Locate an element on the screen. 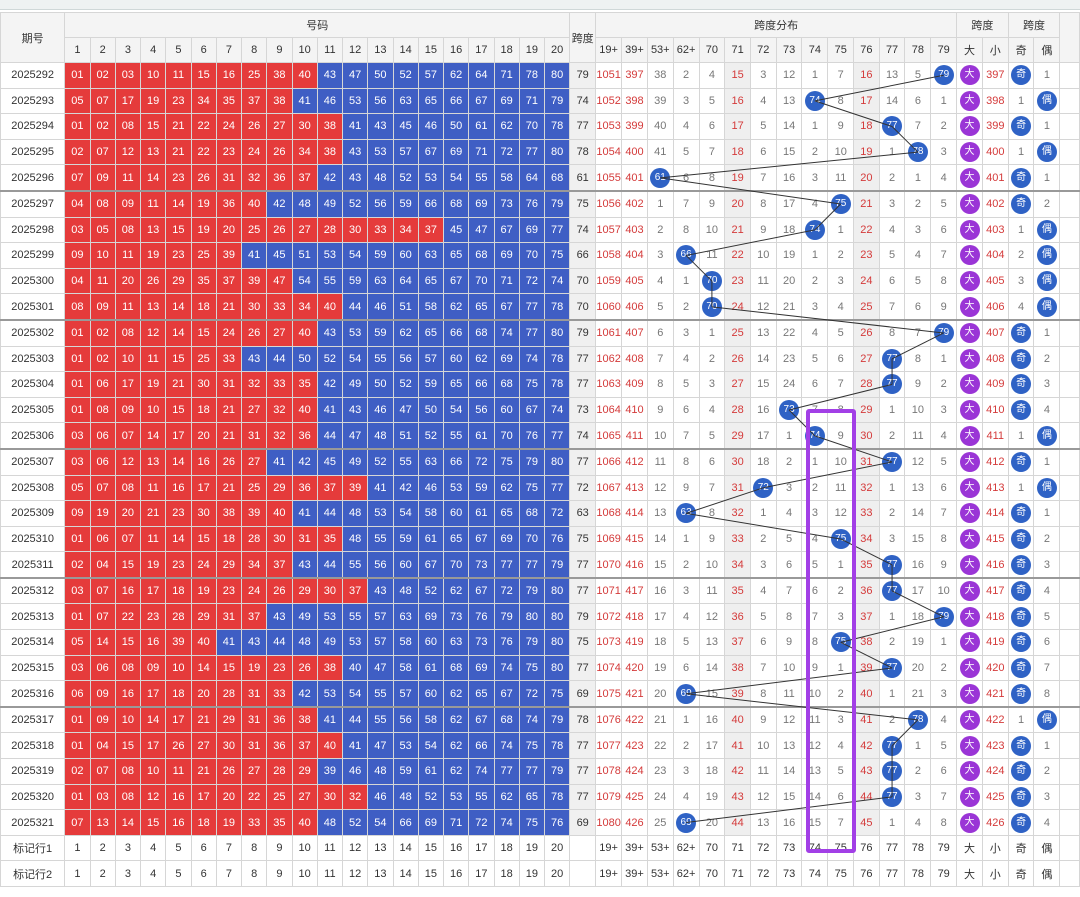 Image resolution: width=1080 pixels, height=897 pixels. number-cell: 41 is located at coordinates (279, 462).